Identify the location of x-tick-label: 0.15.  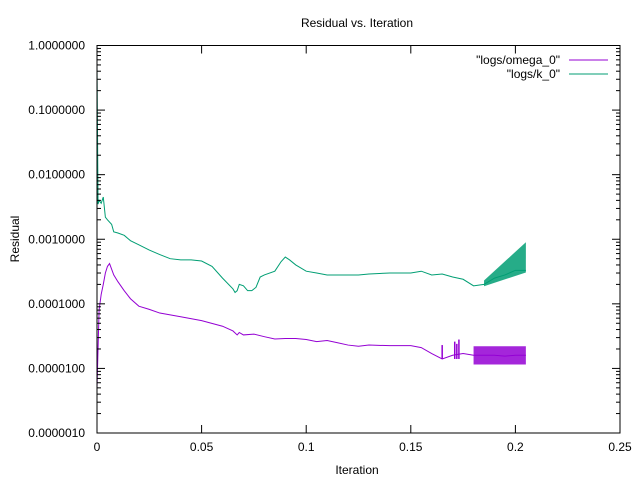
(411, 447).